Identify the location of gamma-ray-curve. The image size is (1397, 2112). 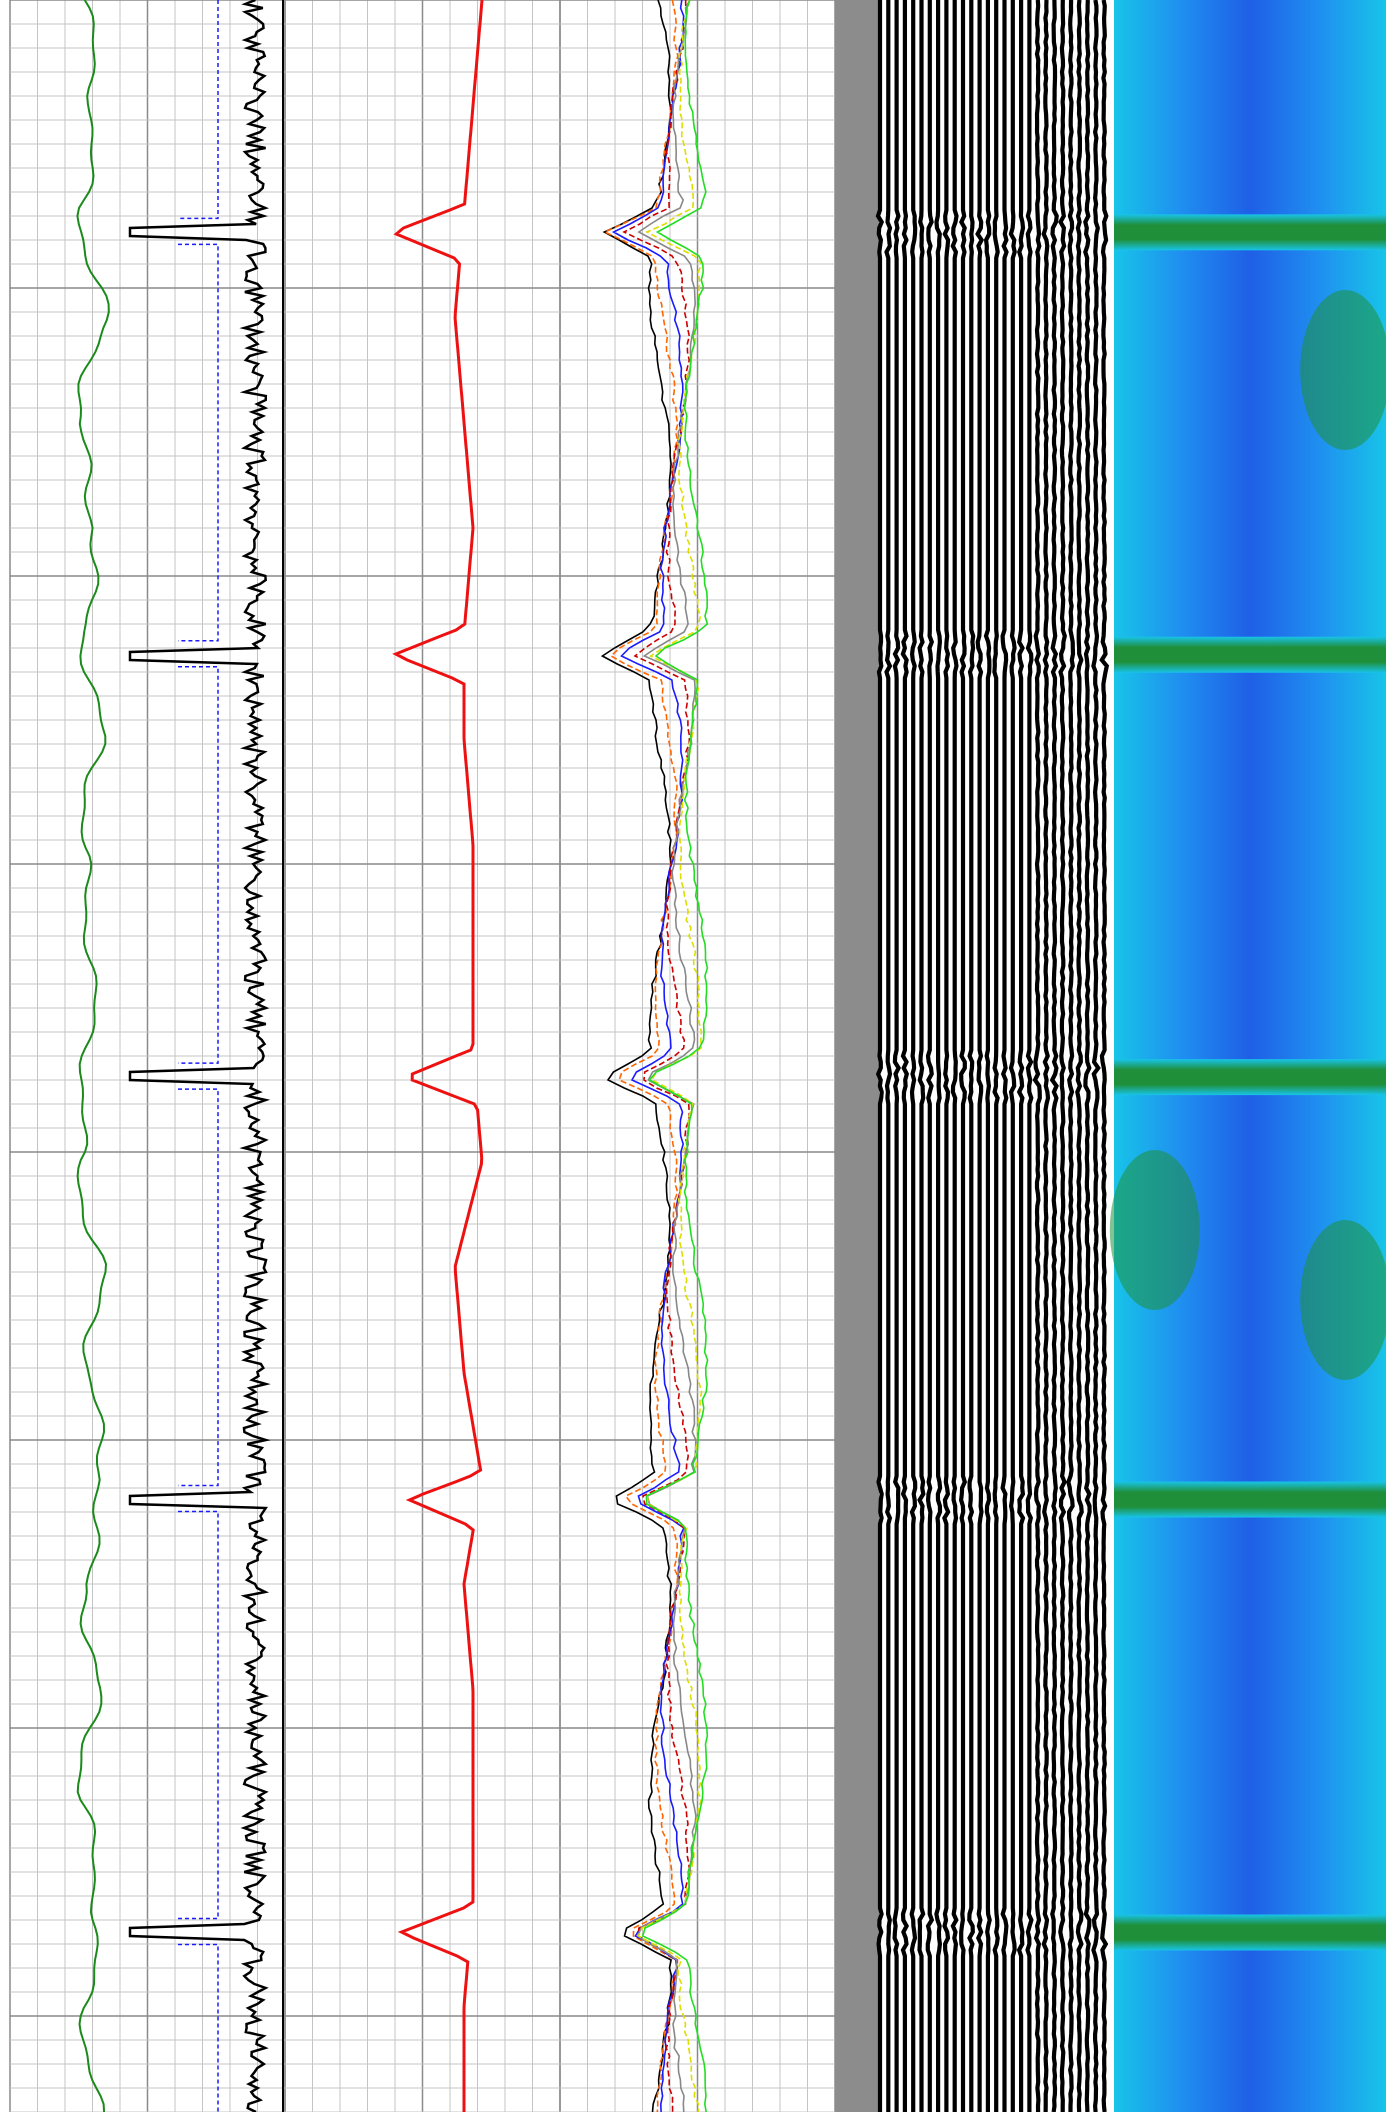
(93, 1056).